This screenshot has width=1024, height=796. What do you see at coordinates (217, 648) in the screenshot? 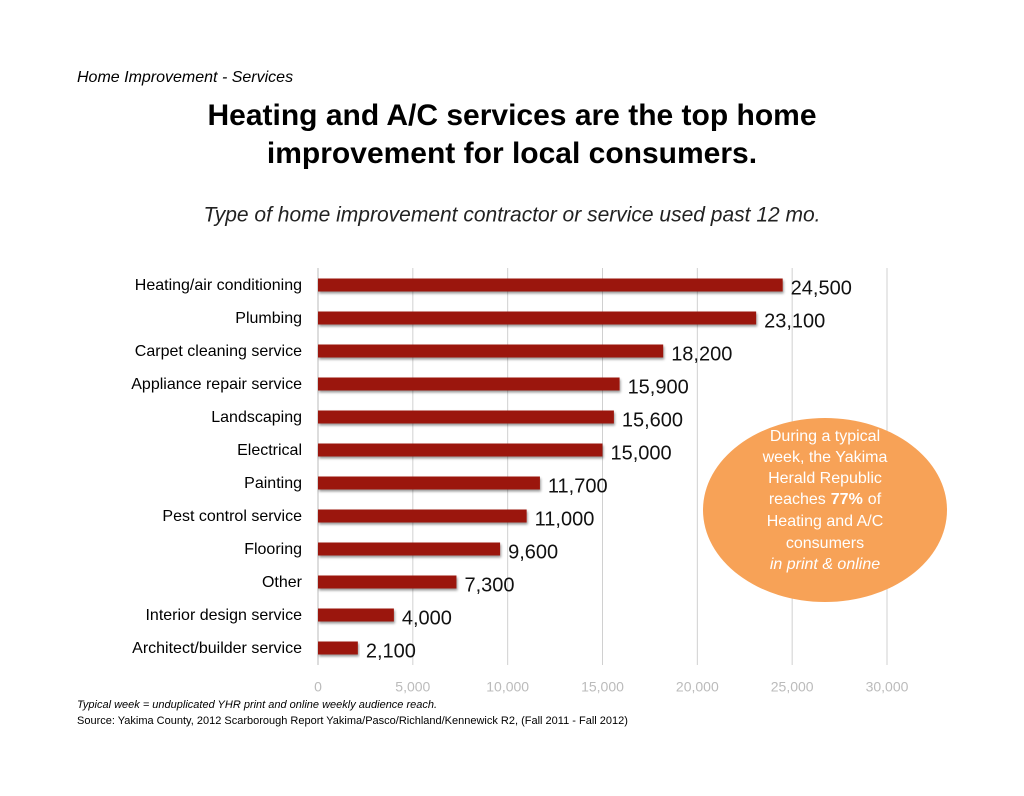
I see `y-tick-label: Architect/builder service` at bounding box center [217, 648].